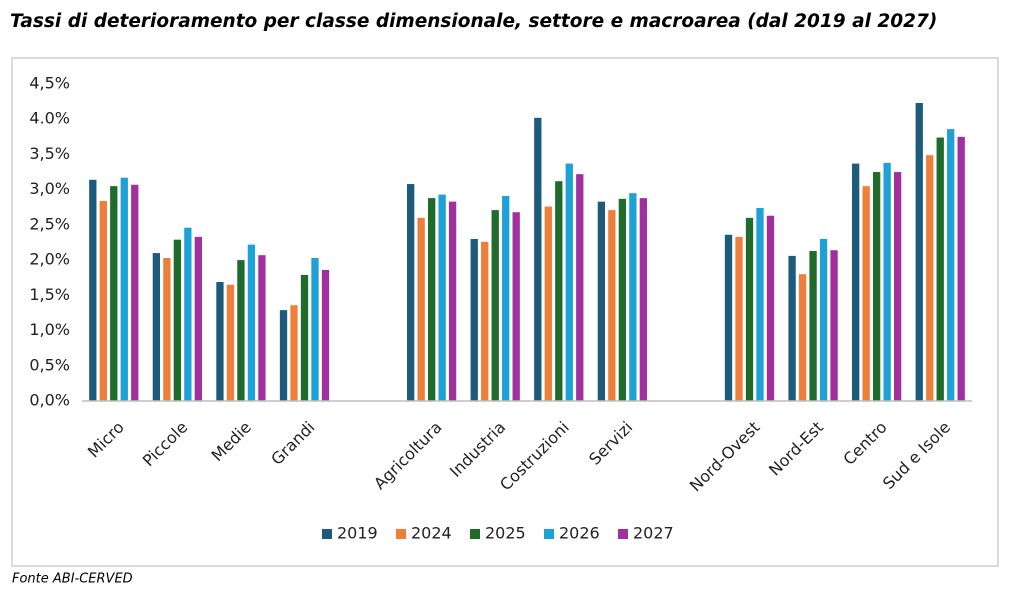 The image size is (1017, 612). I want to click on x-tick-label: Nord-Est, so click(796, 449).